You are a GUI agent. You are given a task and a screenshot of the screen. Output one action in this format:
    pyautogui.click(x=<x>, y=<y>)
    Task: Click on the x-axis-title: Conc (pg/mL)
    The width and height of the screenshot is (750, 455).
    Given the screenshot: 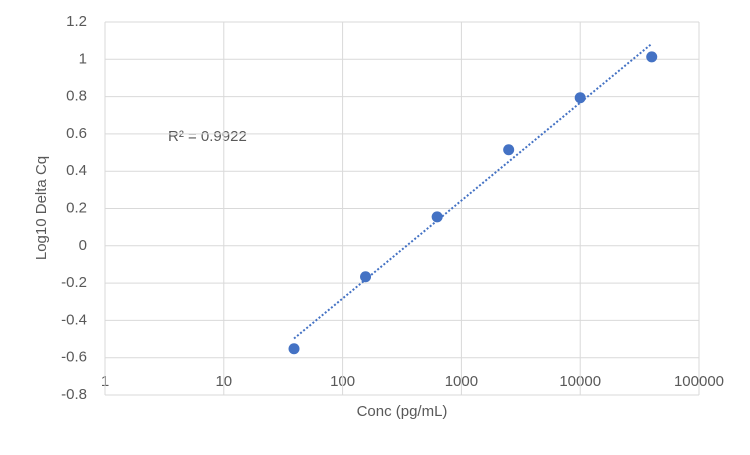 What is the action you would take?
    pyautogui.click(x=402, y=411)
    